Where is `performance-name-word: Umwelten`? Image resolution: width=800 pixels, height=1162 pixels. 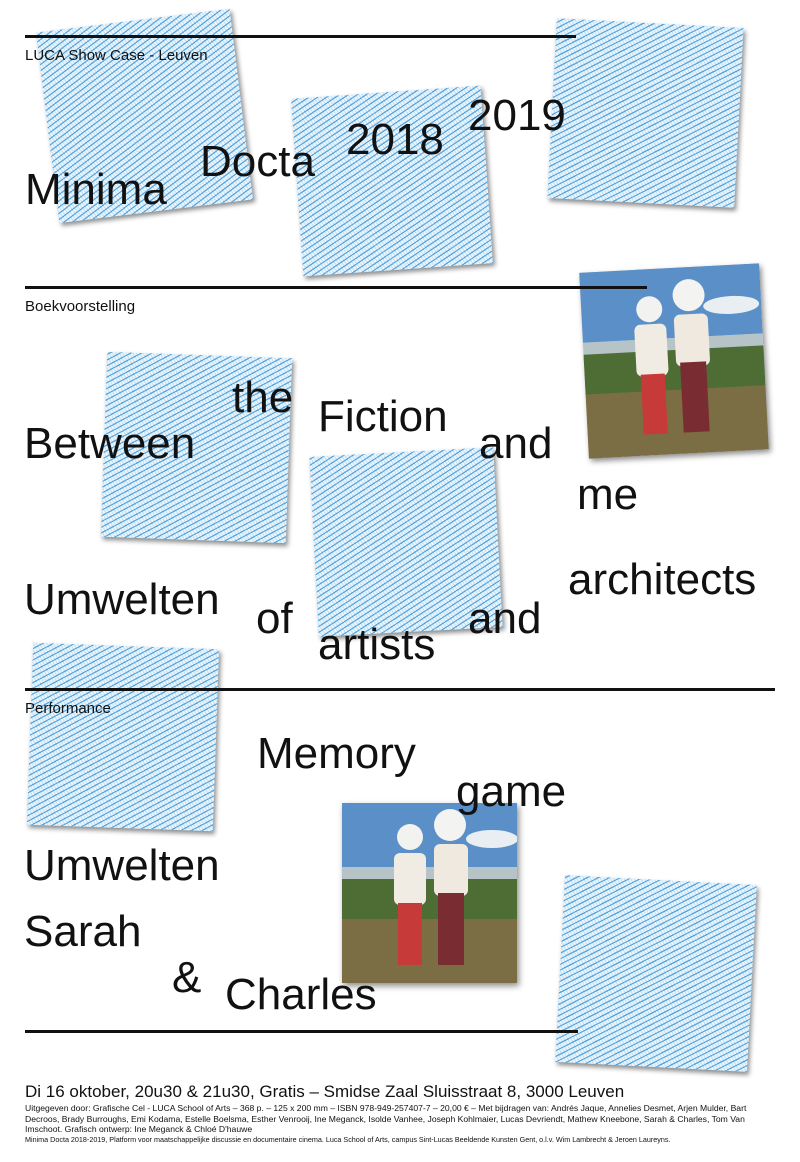
performance-name-word: Umwelten is located at coordinates (122, 865).